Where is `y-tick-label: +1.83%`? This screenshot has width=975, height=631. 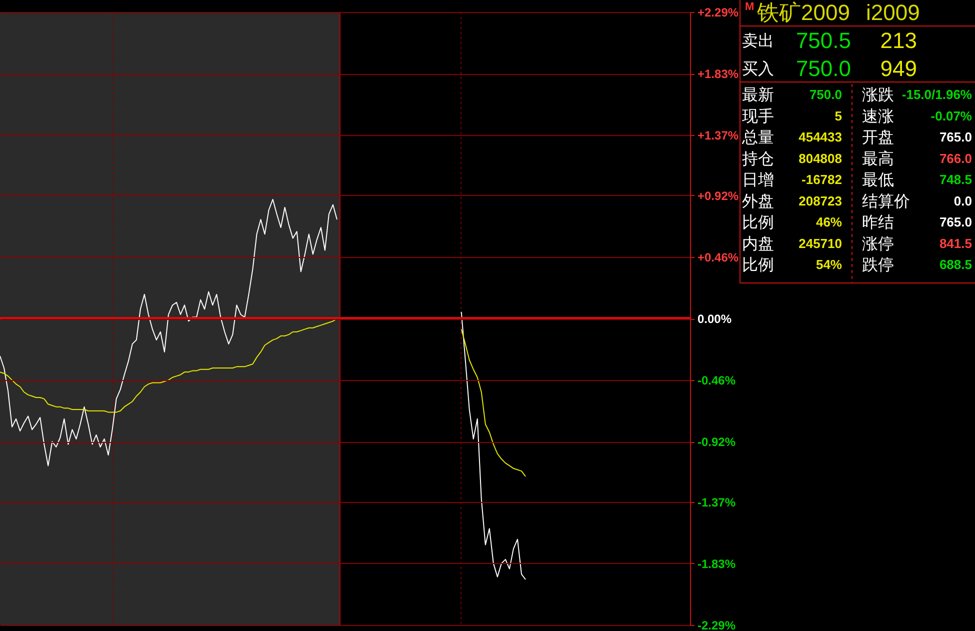 y-tick-label: +1.83% is located at coordinates (718, 74).